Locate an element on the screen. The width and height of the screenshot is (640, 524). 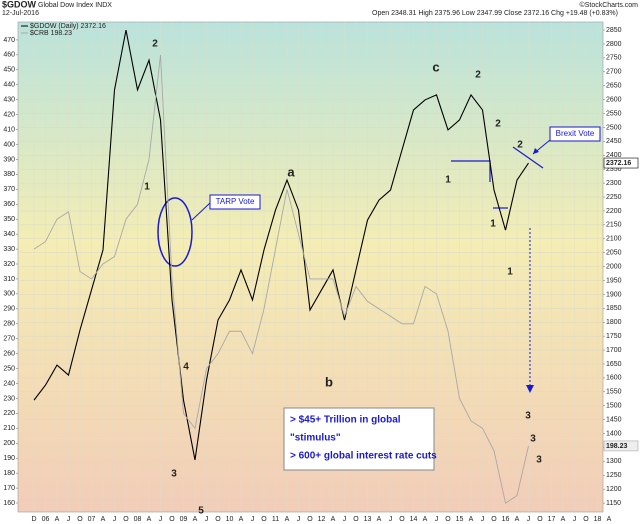
text-box-line: > 600+ global interest rate cuts is located at coordinates (363, 456).